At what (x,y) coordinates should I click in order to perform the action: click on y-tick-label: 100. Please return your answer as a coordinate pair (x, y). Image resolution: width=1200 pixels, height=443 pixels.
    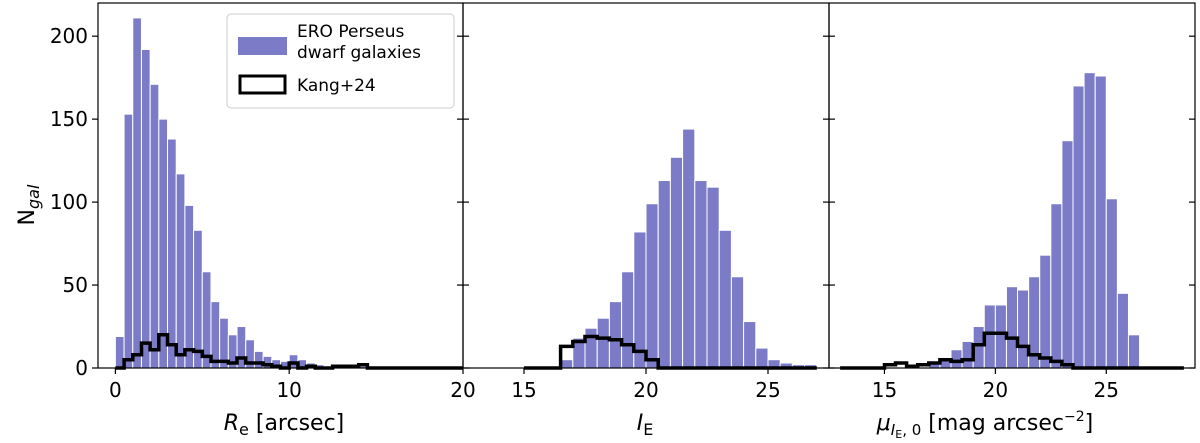
    Looking at the image, I should click on (69, 202).